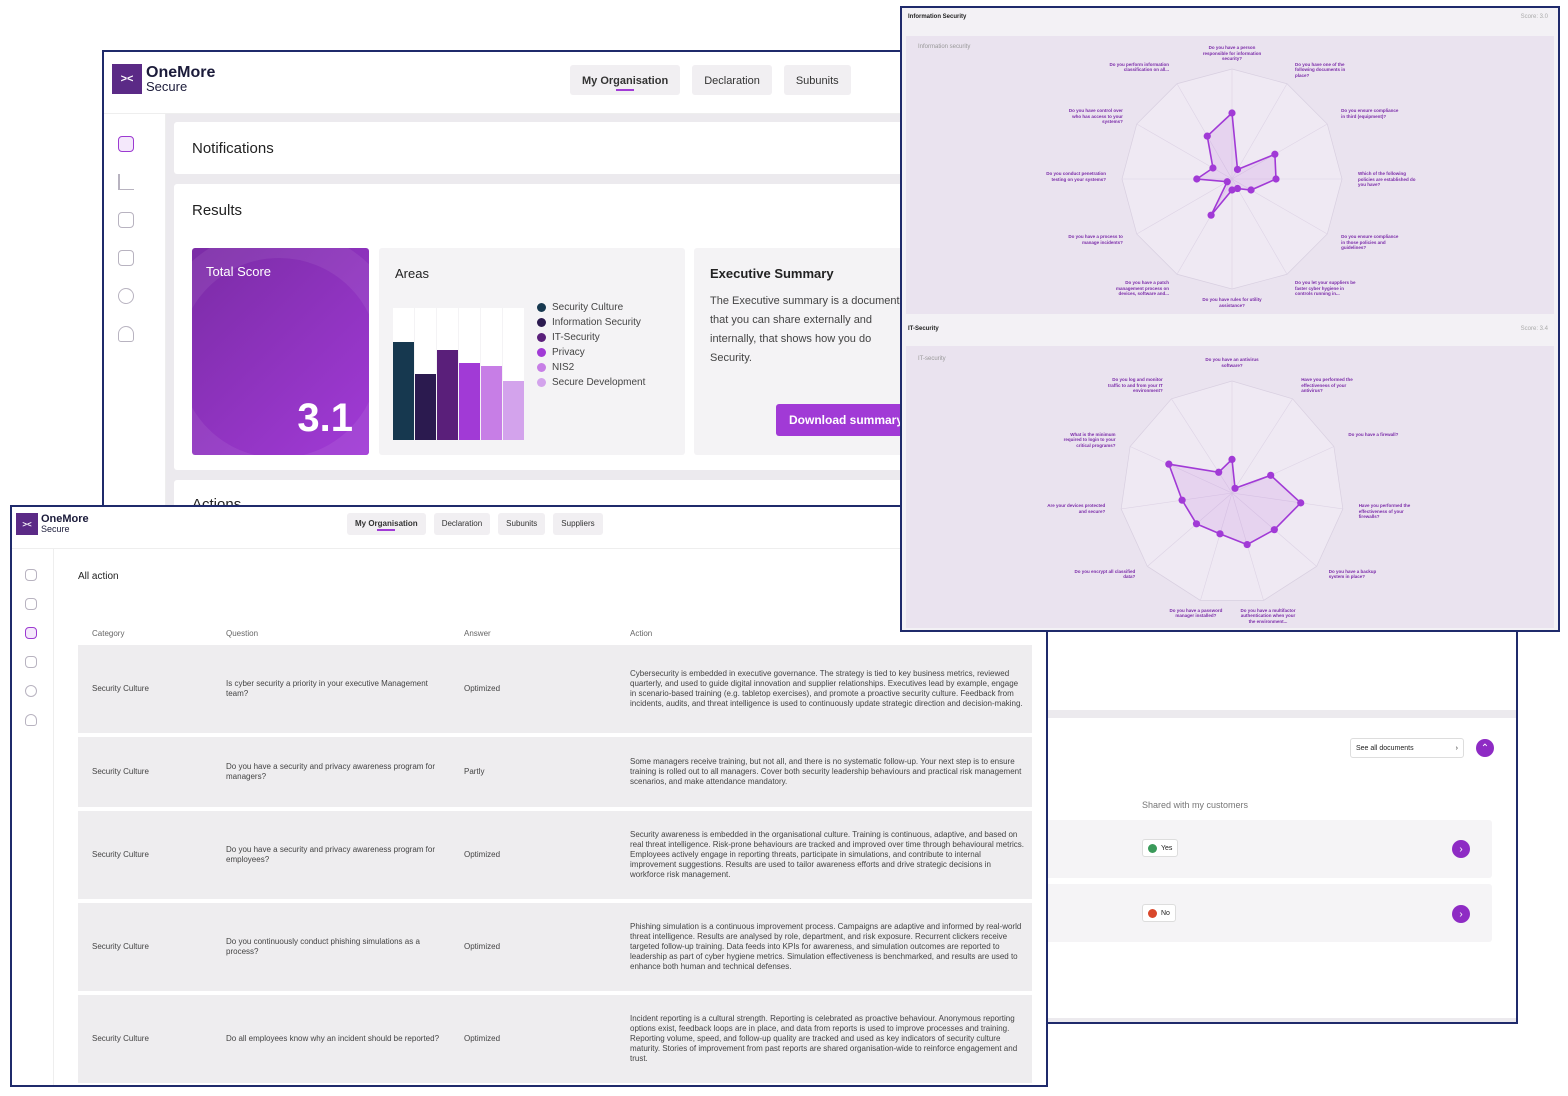  I want to click on see-all-documents-button: See all documents ›, so click(1407, 748).